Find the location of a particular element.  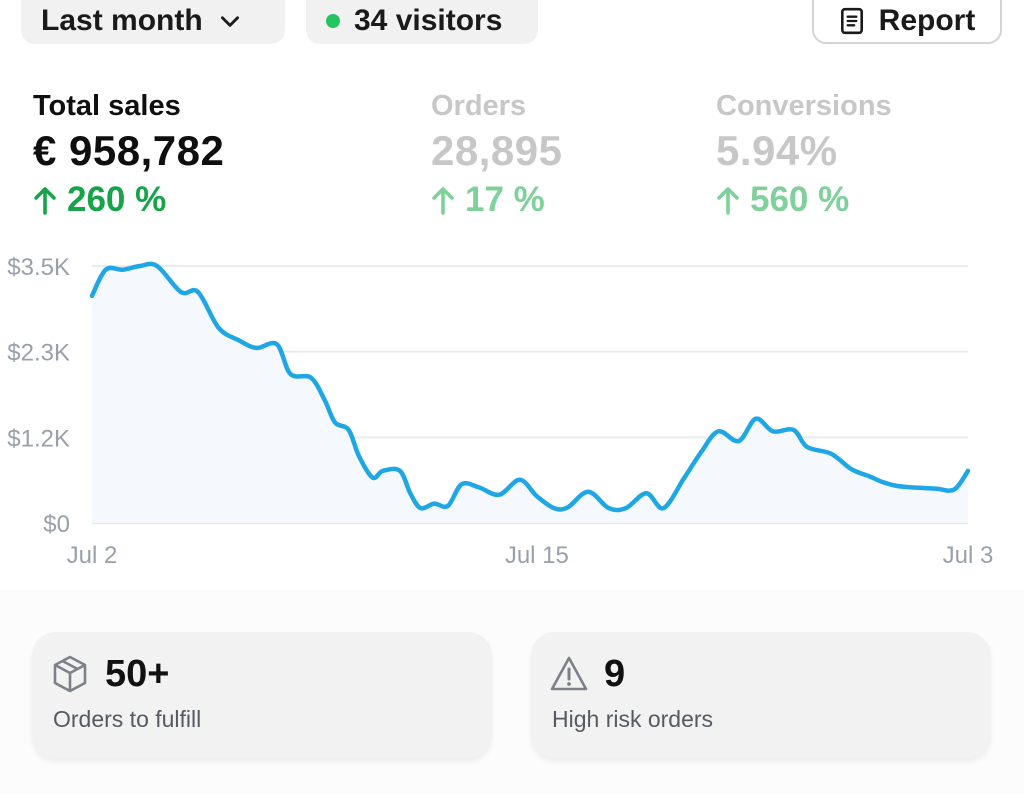

metric-value: 28,895 is located at coordinates (497, 150).